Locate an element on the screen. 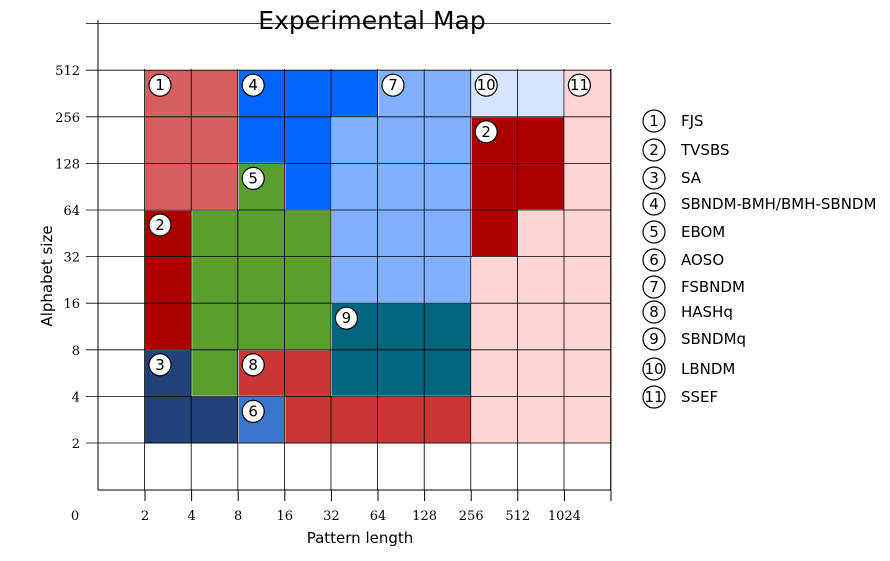 The height and width of the screenshot is (561, 890). marker-10: 10 is located at coordinates (486, 85).